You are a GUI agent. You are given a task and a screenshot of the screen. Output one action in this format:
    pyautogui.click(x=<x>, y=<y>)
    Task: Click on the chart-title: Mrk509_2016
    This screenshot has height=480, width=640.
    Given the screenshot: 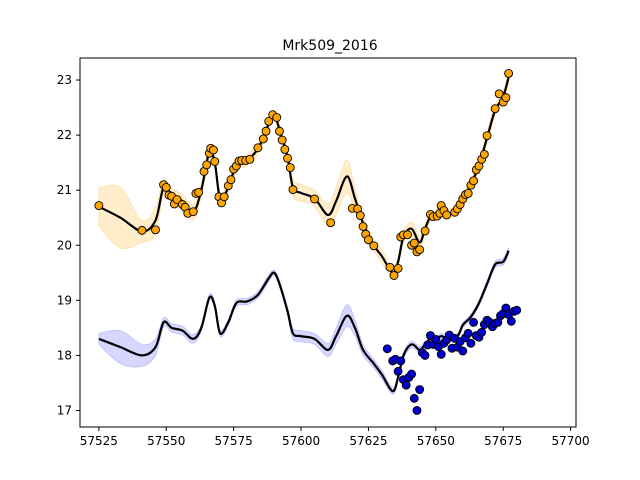 What is the action you would take?
    pyautogui.click(x=329, y=46)
    